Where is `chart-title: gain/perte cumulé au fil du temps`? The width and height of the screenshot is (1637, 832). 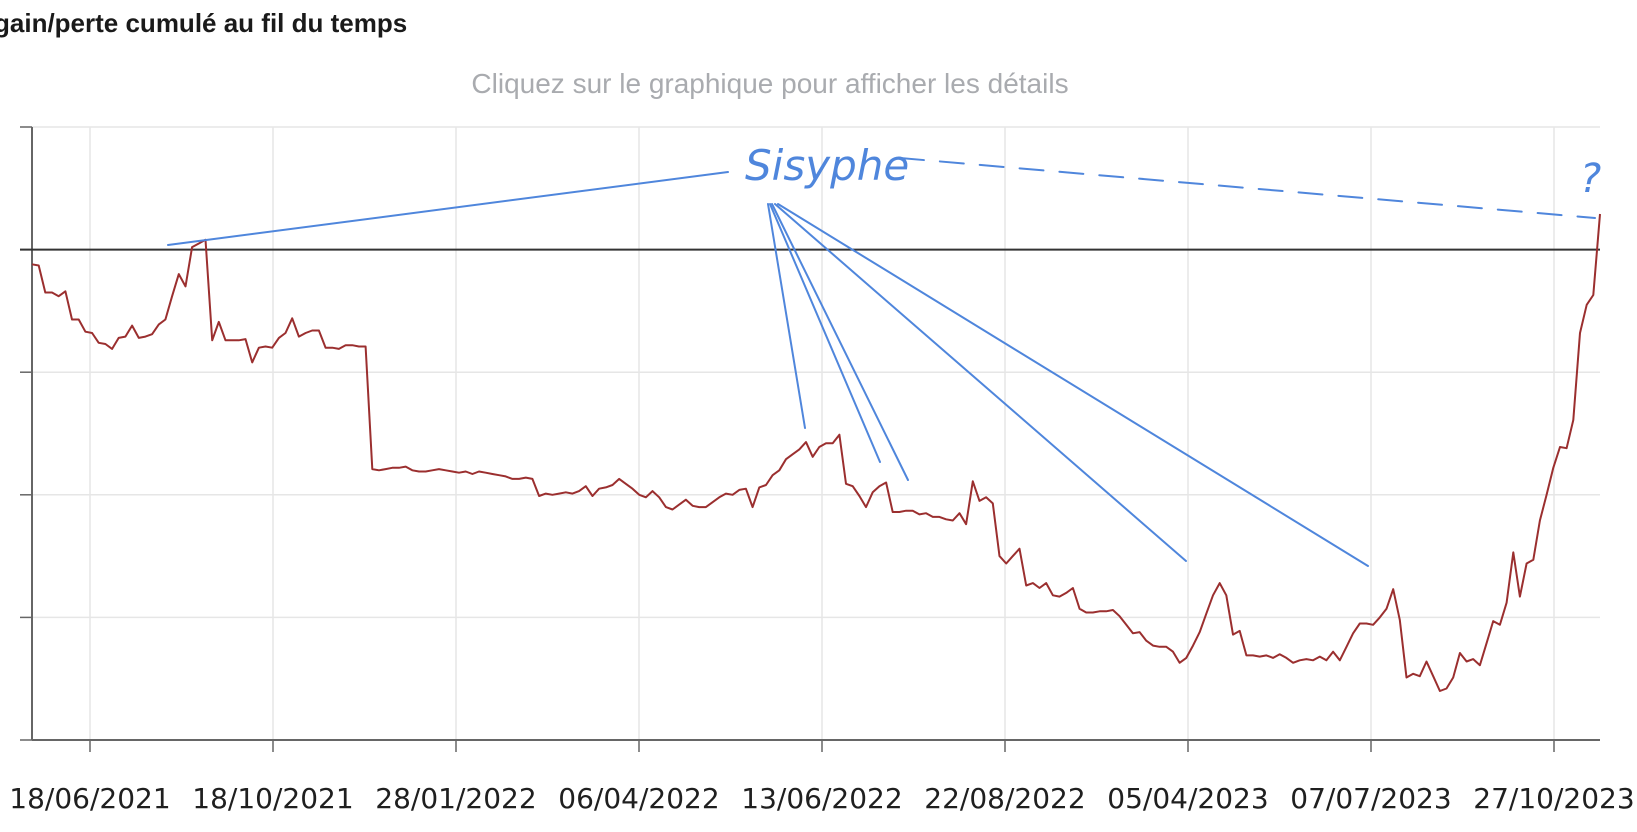 chart-title: gain/perte cumulé au fil du temps is located at coordinates (204, 23).